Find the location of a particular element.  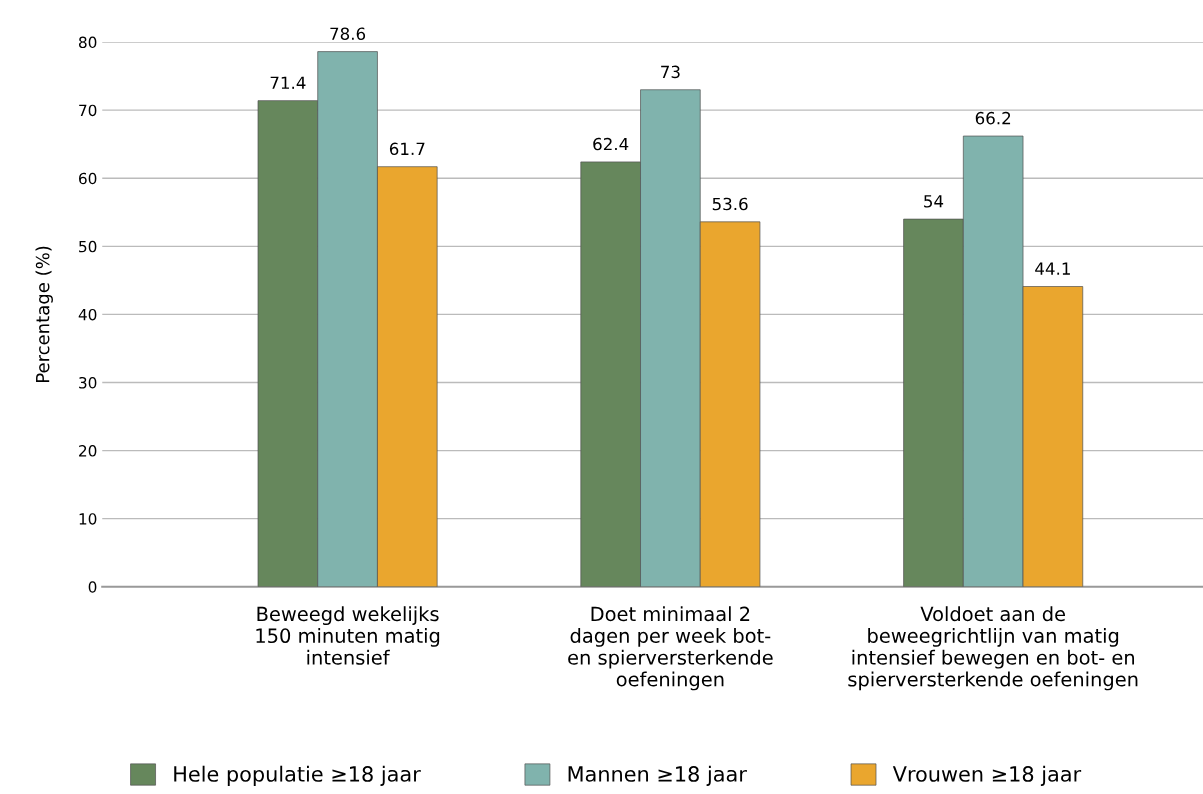

y-tick-label: 60 is located at coordinates (88, 178).